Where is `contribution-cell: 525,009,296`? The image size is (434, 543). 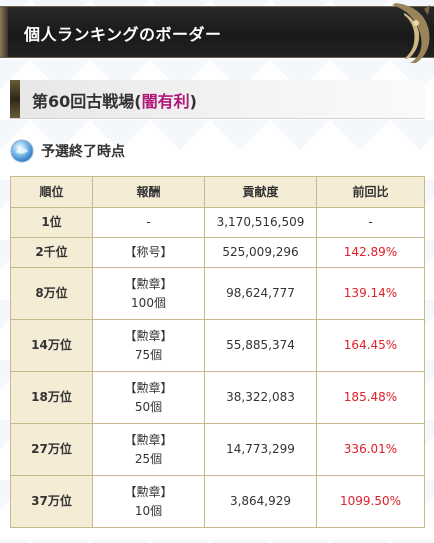
contribution-cell: 525,009,296 is located at coordinates (260, 252).